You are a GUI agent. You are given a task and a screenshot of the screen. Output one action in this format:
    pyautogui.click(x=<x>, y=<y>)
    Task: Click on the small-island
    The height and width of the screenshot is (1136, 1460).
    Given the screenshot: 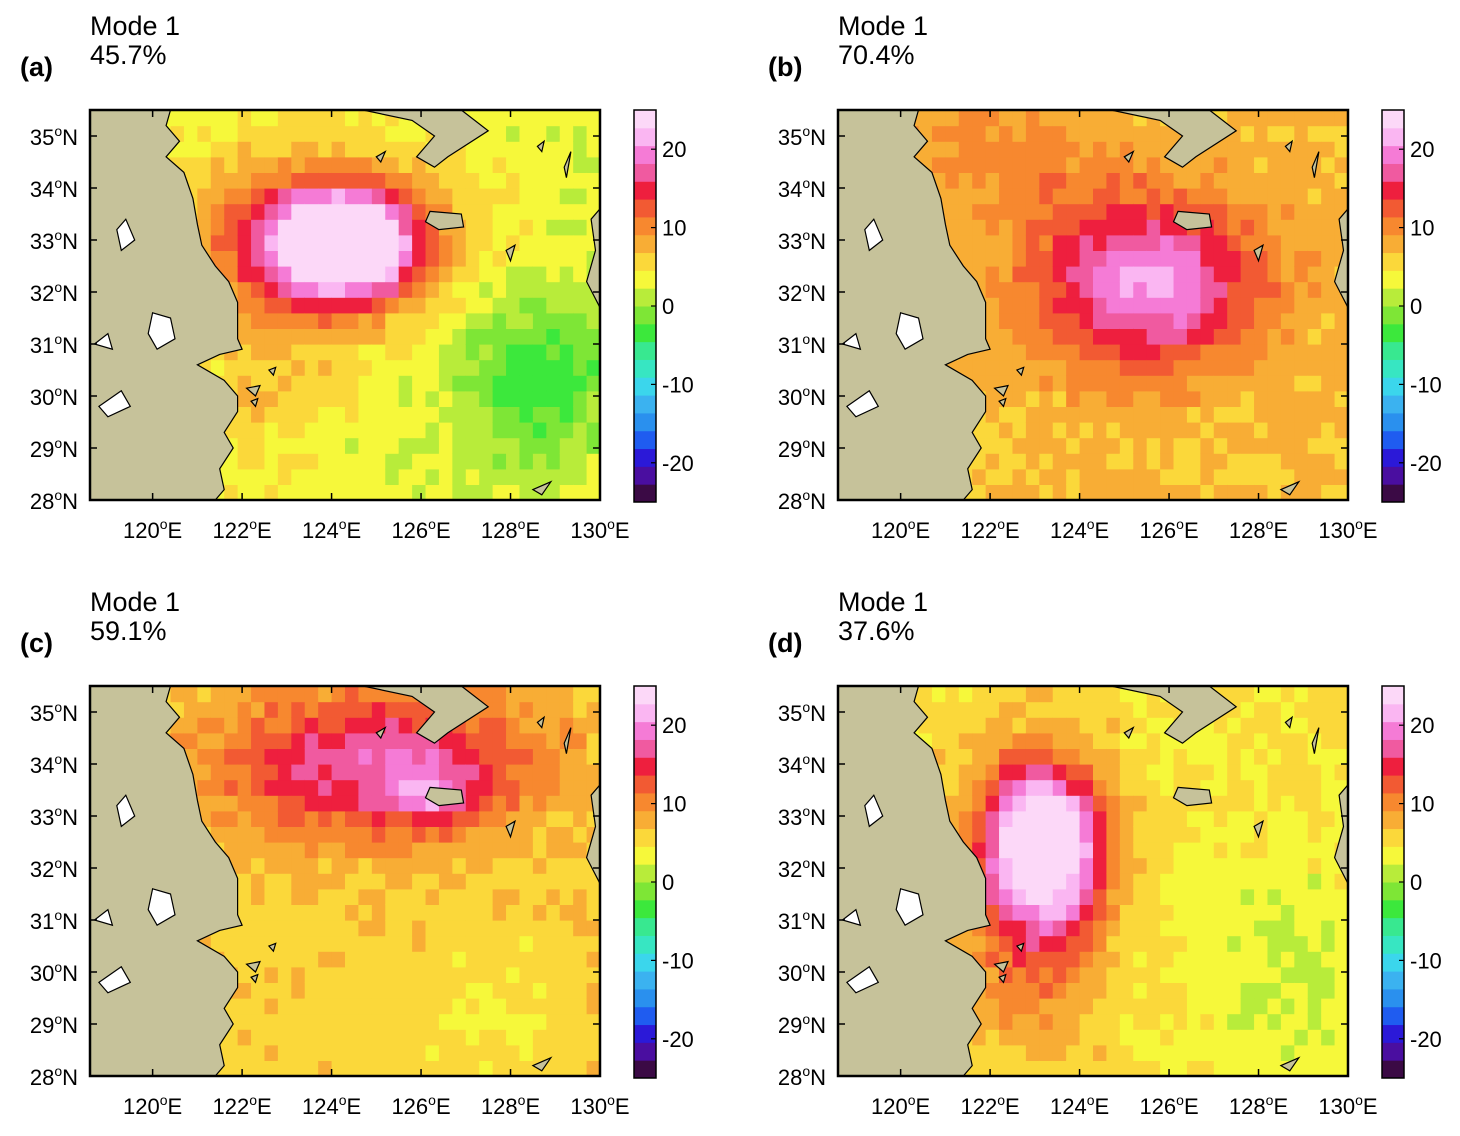 What is the action you would take?
    pyautogui.click(x=541, y=146)
    